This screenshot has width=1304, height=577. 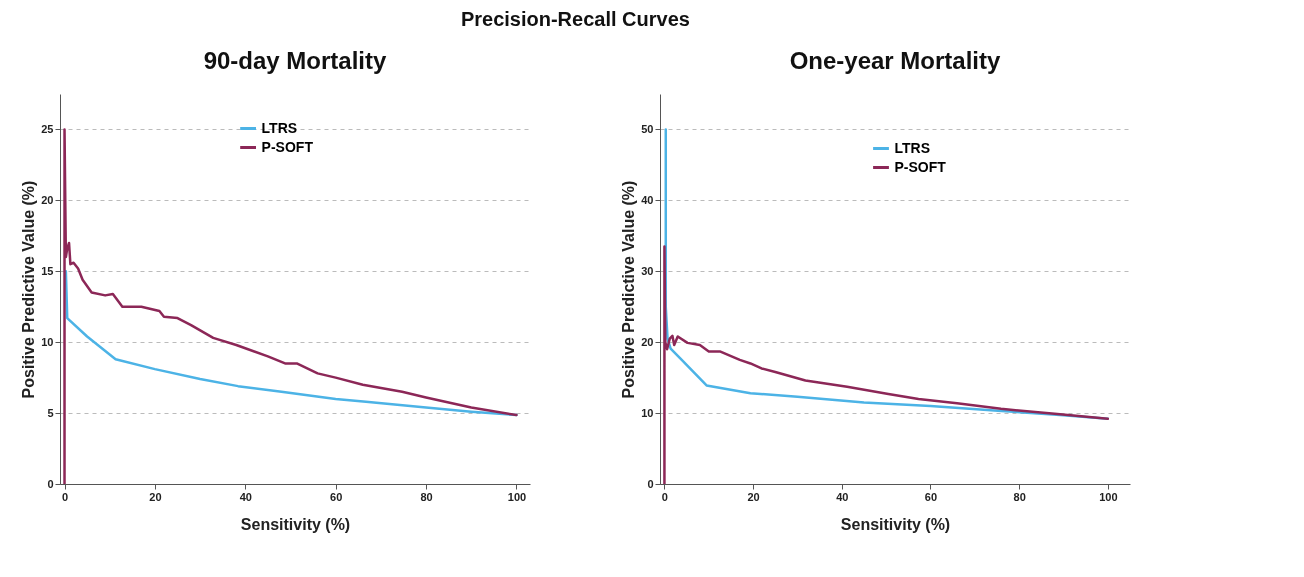 What do you see at coordinates (50, 412) in the screenshot?
I see `y-tick-label: 5` at bounding box center [50, 412].